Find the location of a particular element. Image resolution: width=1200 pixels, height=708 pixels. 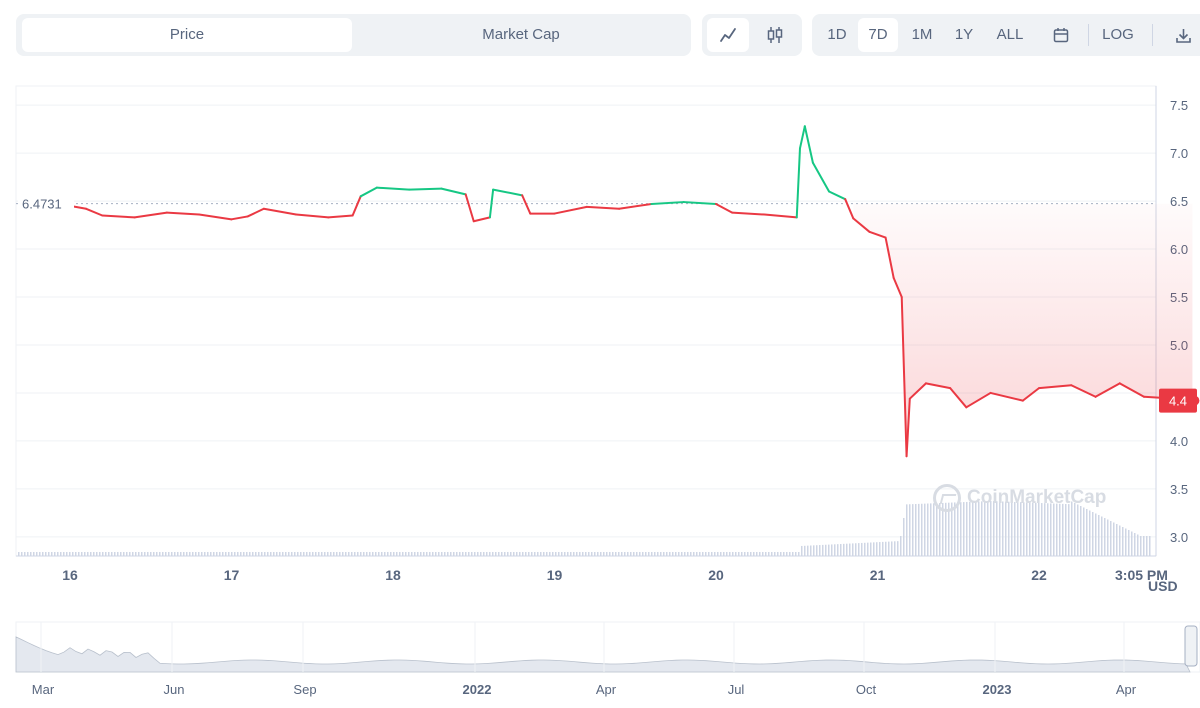

line-chart-button is located at coordinates (728, 35).